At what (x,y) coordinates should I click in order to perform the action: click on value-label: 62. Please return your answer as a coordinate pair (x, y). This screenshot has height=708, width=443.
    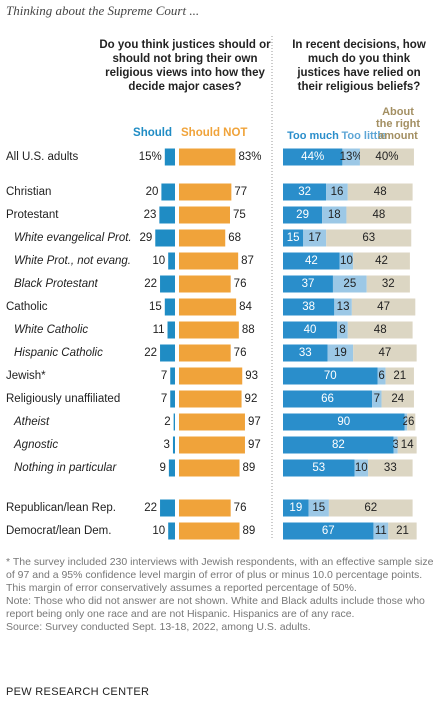
    Looking at the image, I should click on (370, 508).